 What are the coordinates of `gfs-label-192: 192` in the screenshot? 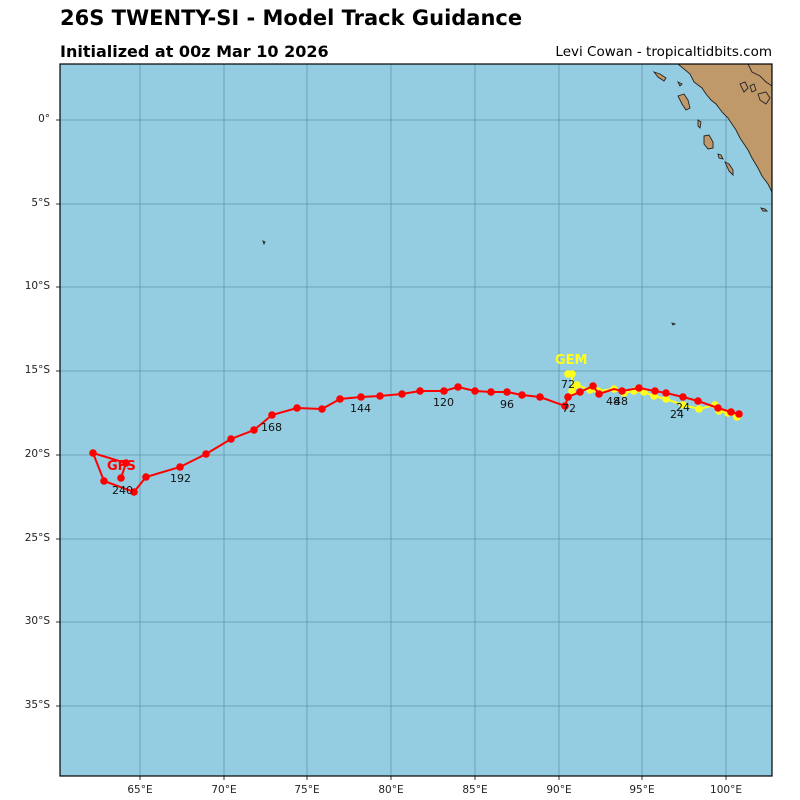 It's located at (180, 478).